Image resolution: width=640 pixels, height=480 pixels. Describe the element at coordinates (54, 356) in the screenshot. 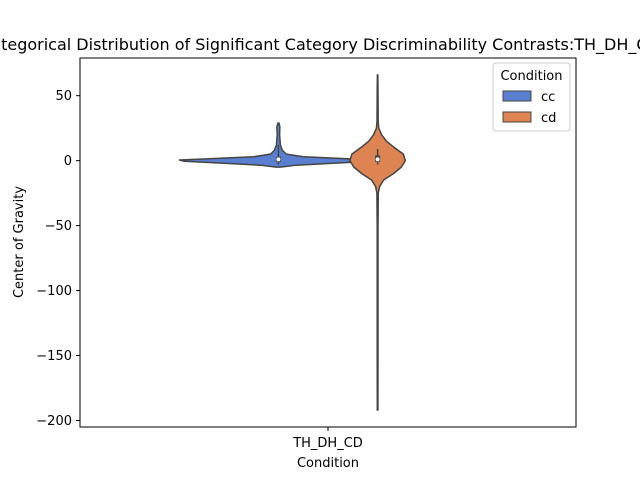

I see `y-tick-label: −150` at that location.